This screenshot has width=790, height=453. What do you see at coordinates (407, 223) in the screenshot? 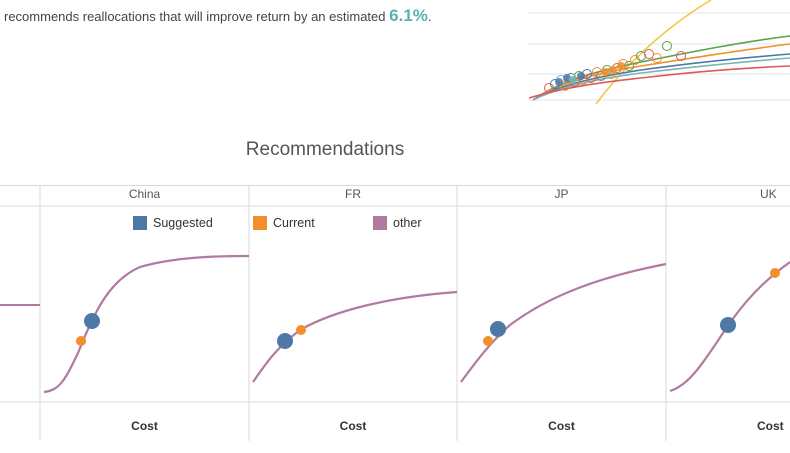
I see `legend-label-other: other` at bounding box center [407, 223].